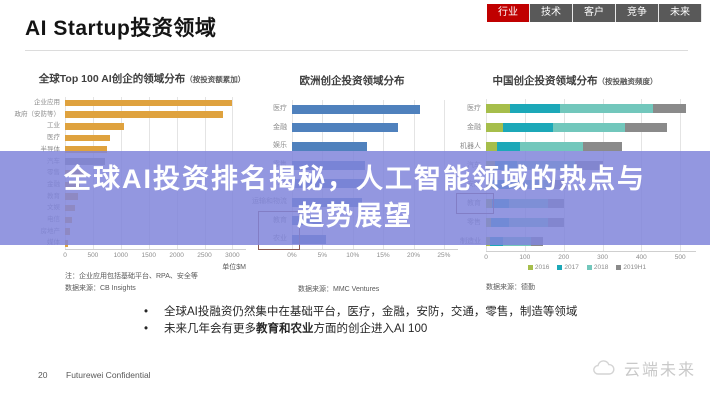 The image size is (710, 400). Describe the element at coordinates (210, 328) in the screenshot. I see `bullet-text-prefix: 未来几年会有更多` at that location.